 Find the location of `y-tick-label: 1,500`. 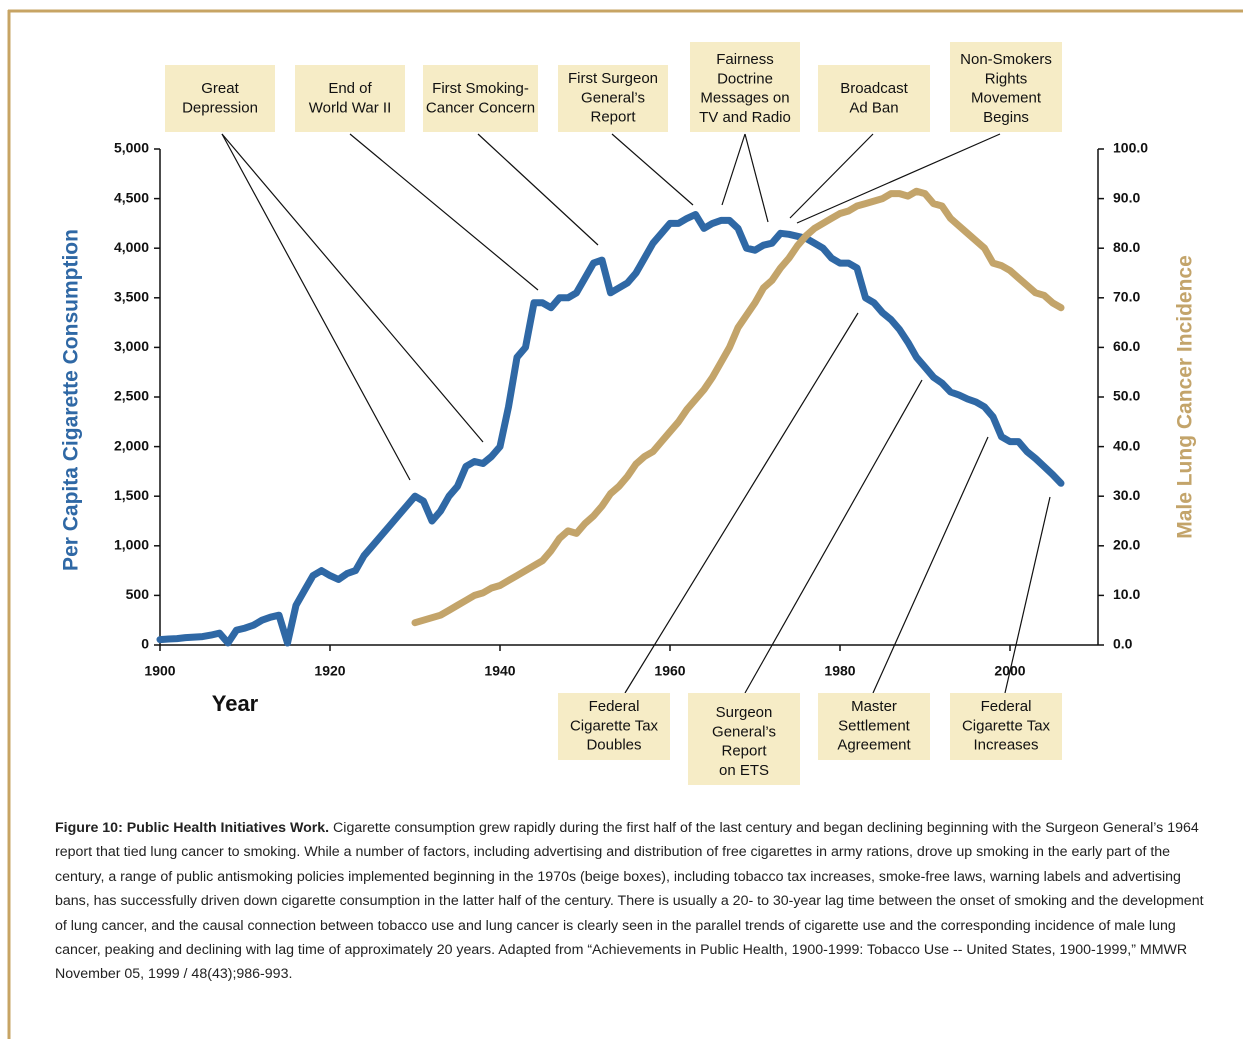

y-tick-label: 1,500 is located at coordinates (131, 495).